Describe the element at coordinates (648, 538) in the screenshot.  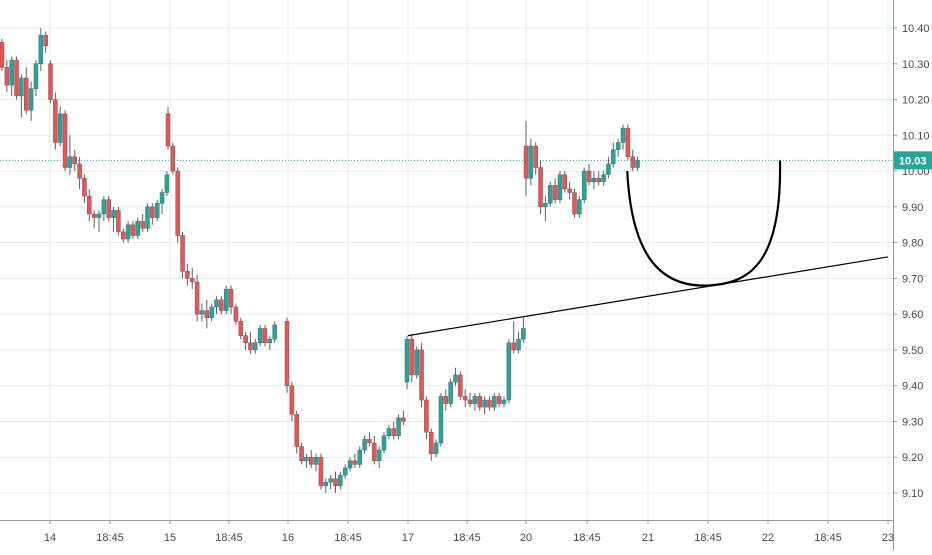
I see `time-tick-label: 21` at that location.